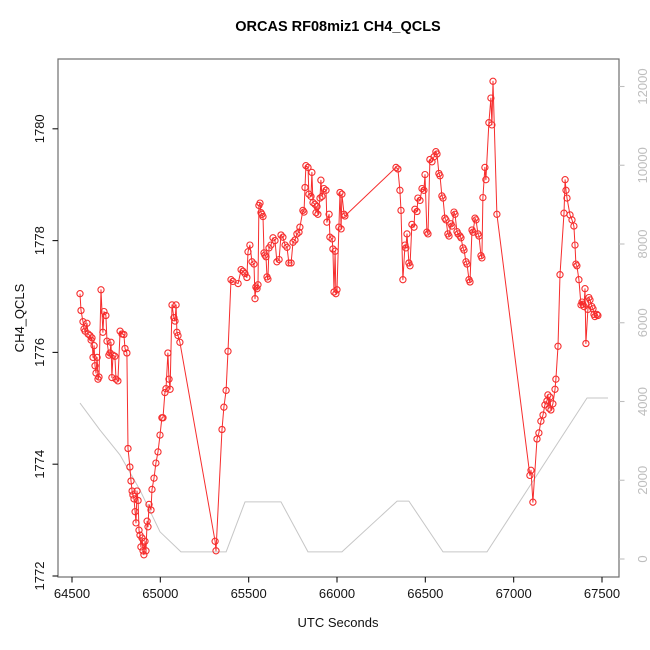 The height and width of the screenshot is (650, 650). What do you see at coordinates (602, 593) in the screenshot?
I see `x-tick-label: 67500` at bounding box center [602, 593].